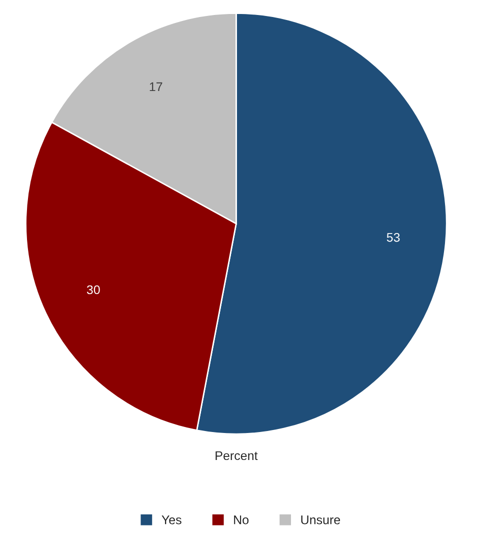  What do you see at coordinates (93, 289) in the screenshot?
I see `data-label: 30` at bounding box center [93, 289].